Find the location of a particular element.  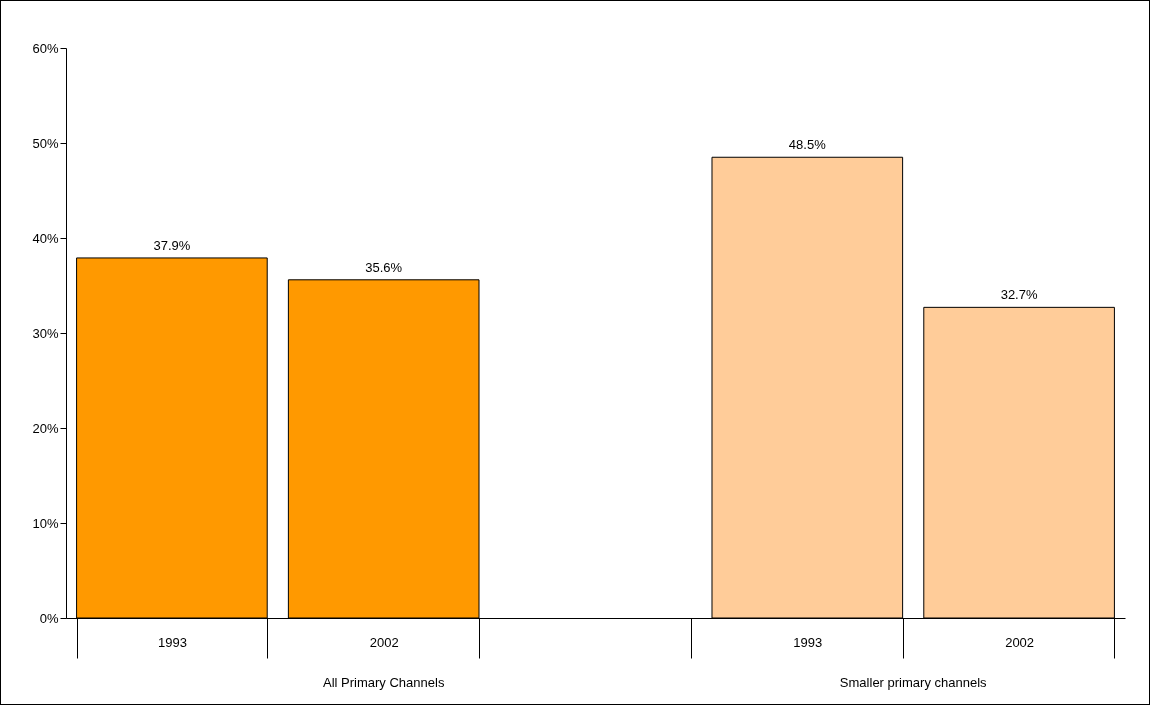

data-label: 37.9% is located at coordinates (172, 245).